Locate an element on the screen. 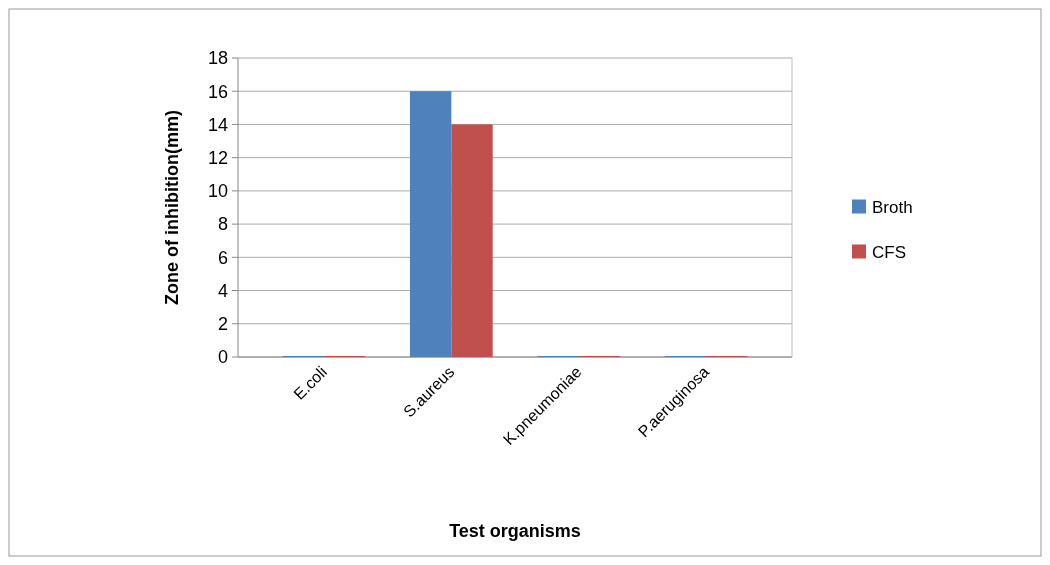  y-tick-label: 6 is located at coordinates (222, 257).